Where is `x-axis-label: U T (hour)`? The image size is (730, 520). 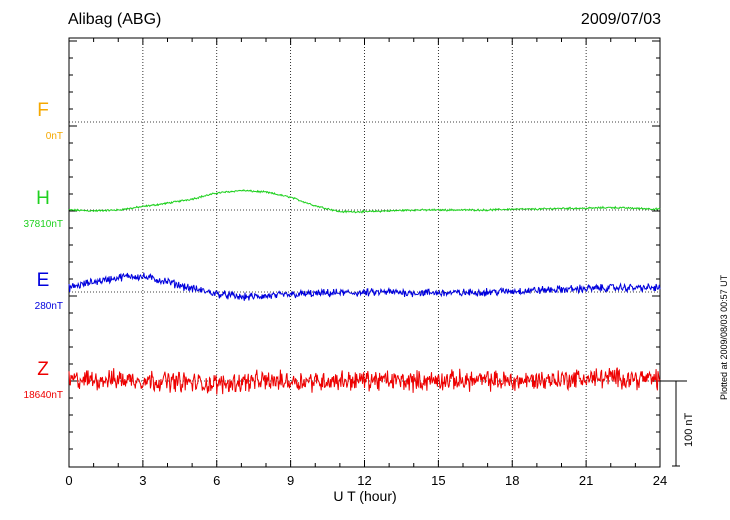
x-axis-label: U T (hour) is located at coordinates (365, 496).